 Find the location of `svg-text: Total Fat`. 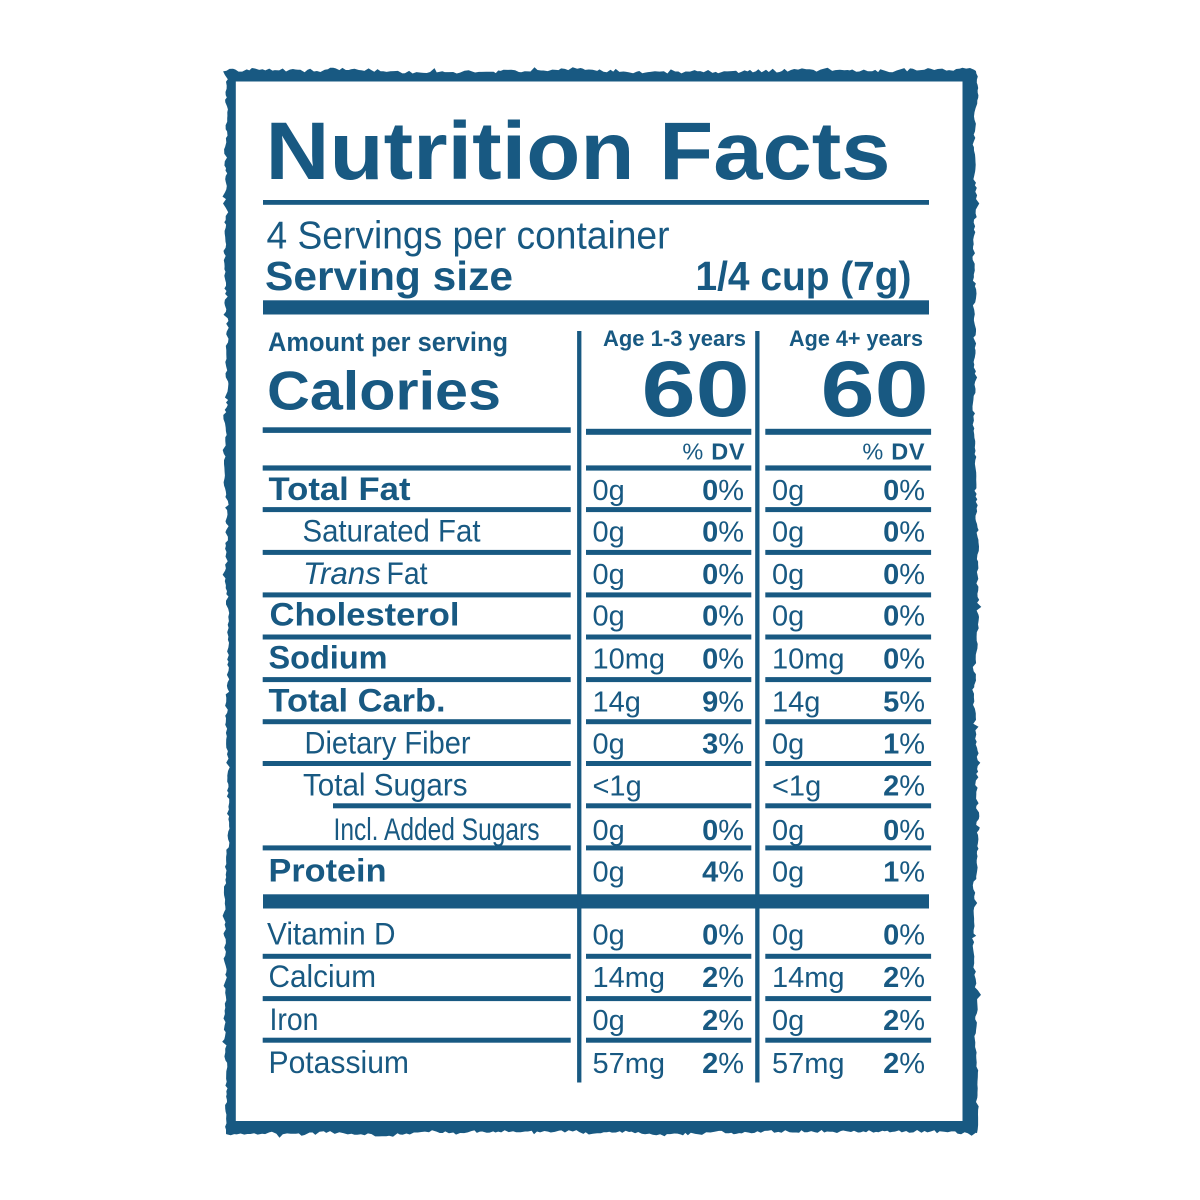

svg-text: Total Fat is located at coordinates (340, 489).